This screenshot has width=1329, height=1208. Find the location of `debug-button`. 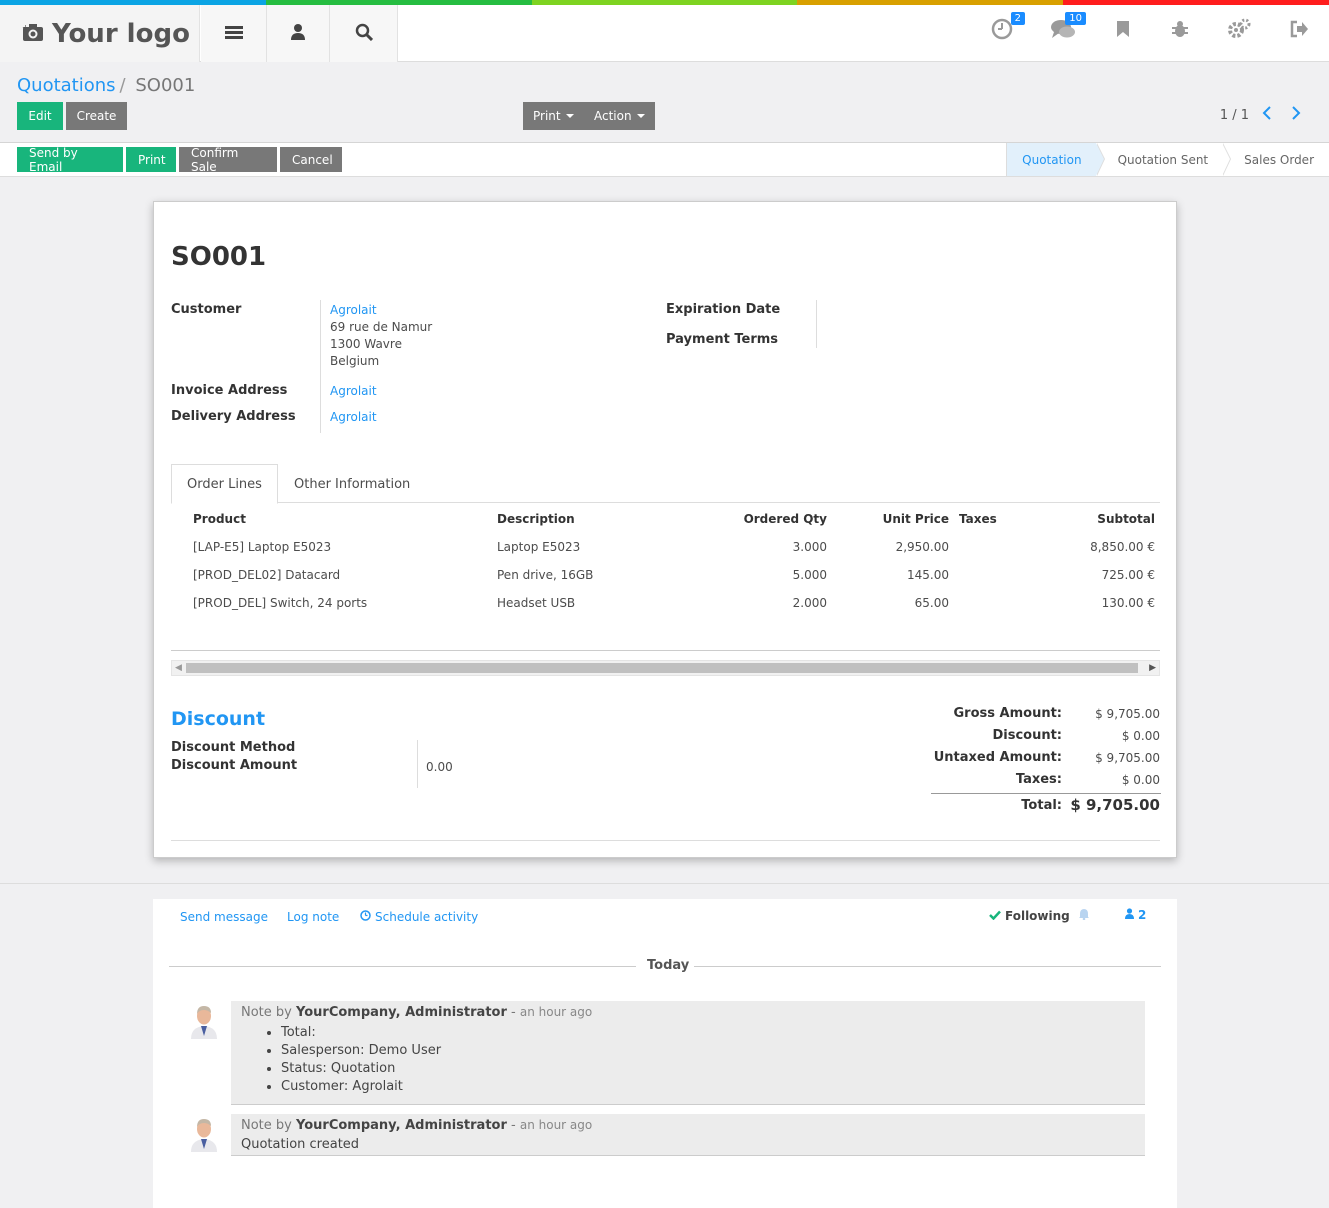

debug-button is located at coordinates (1180, 31).